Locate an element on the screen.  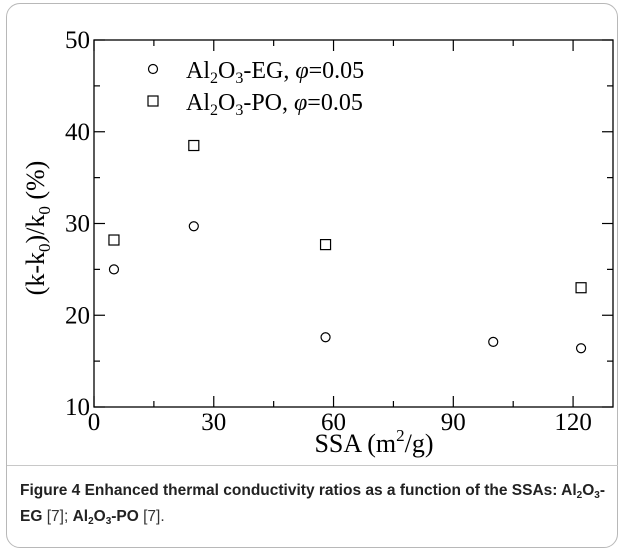
legend-entry-po: Al2O3-PO, φ=0.05 is located at coordinates (274, 104).